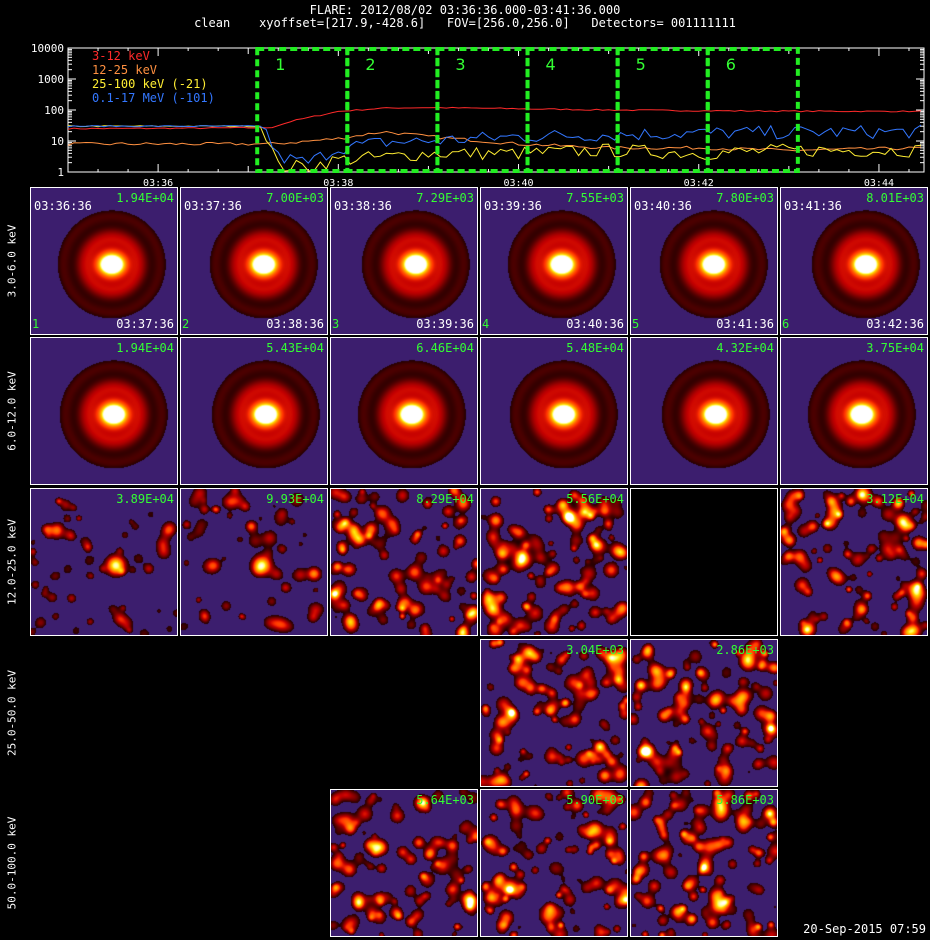 The height and width of the screenshot is (940, 930). I want to click on footer-date: 20-Sep-2015 07:59, so click(864, 929).